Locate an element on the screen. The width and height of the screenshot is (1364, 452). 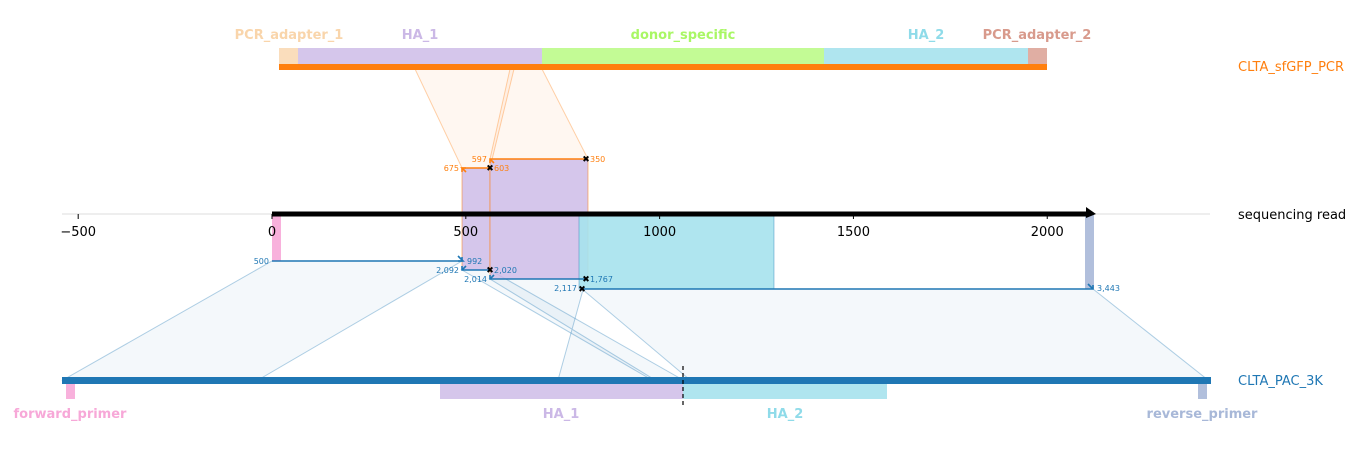
feature-ha-2-top is located at coordinates (926, 57).